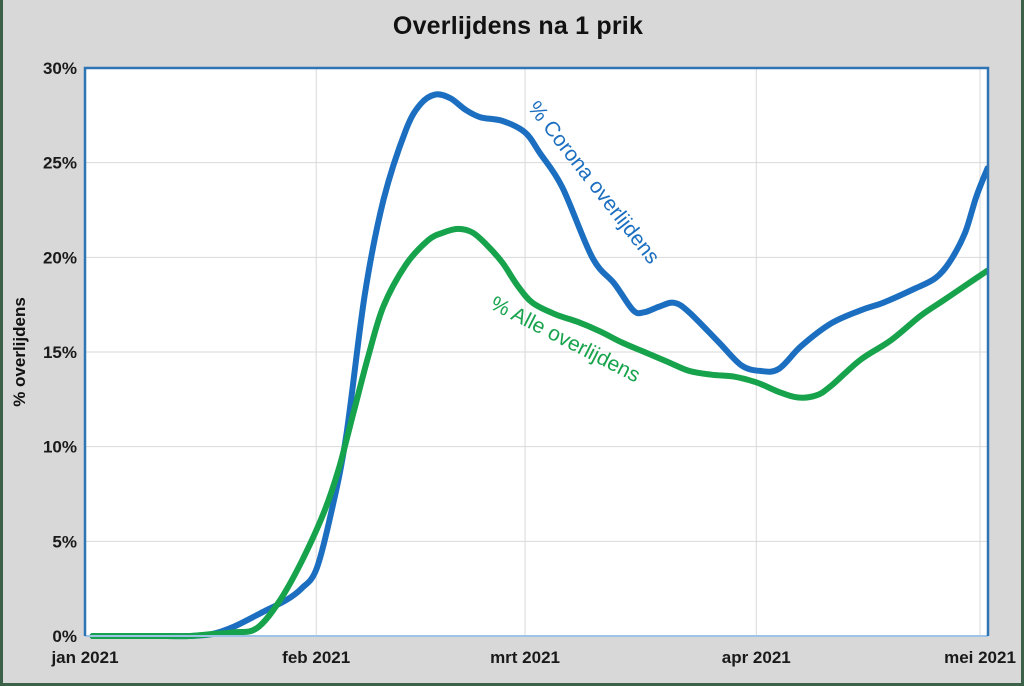 The height and width of the screenshot is (686, 1024). What do you see at coordinates (60, 257) in the screenshot?
I see `y-tick-label: 20%` at bounding box center [60, 257].